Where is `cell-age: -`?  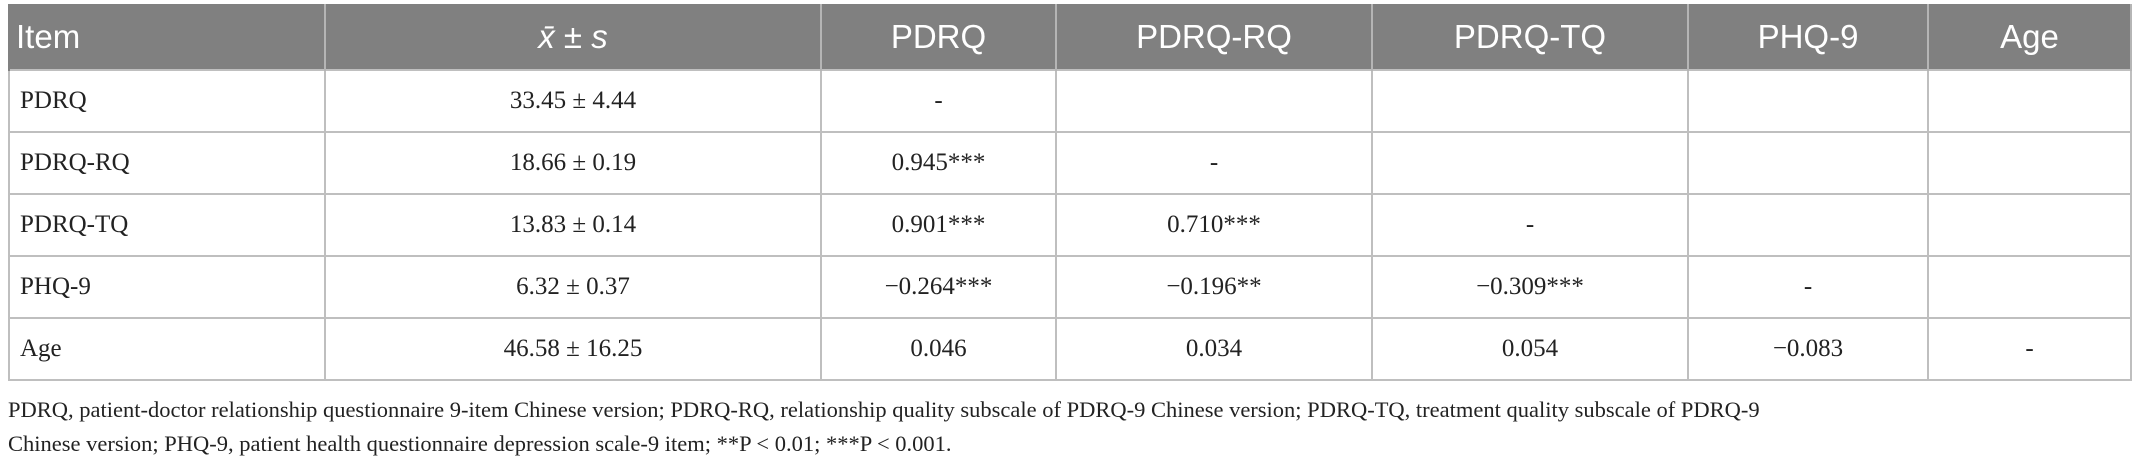 cell-age: - is located at coordinates (2029, 349).